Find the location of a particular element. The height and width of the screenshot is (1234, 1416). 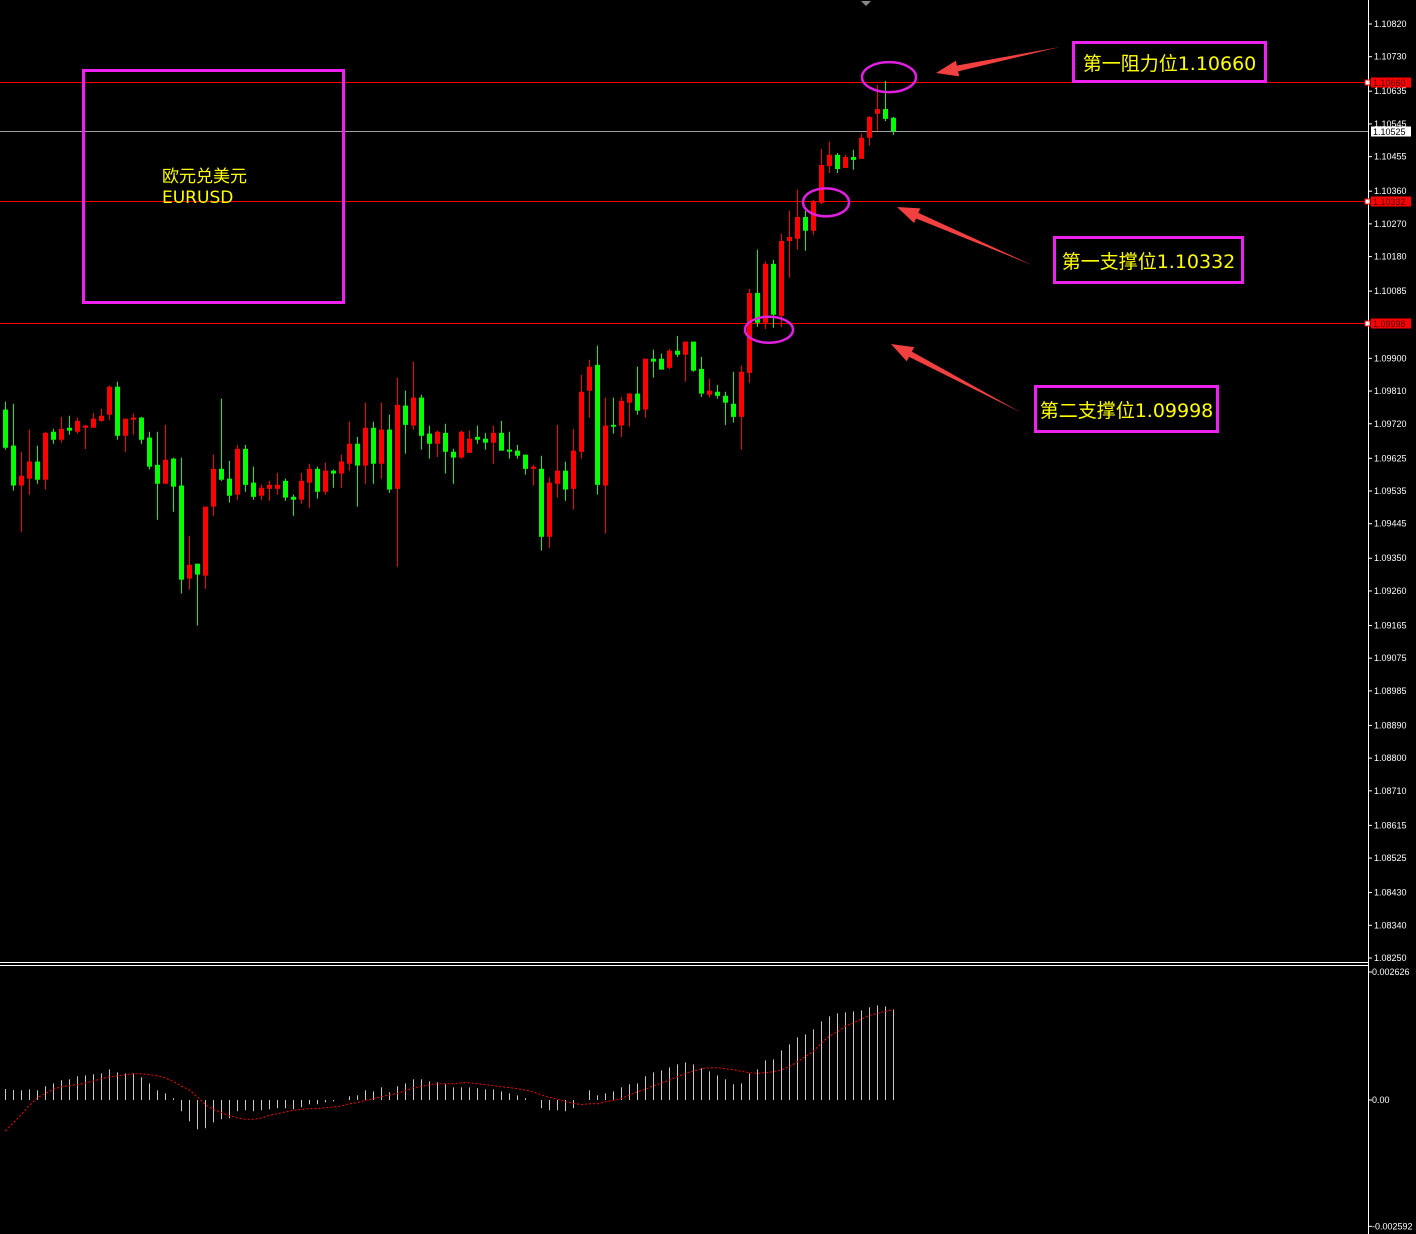

current-price-tag-text: 1.10525 is located at coordinates (1389, 132).